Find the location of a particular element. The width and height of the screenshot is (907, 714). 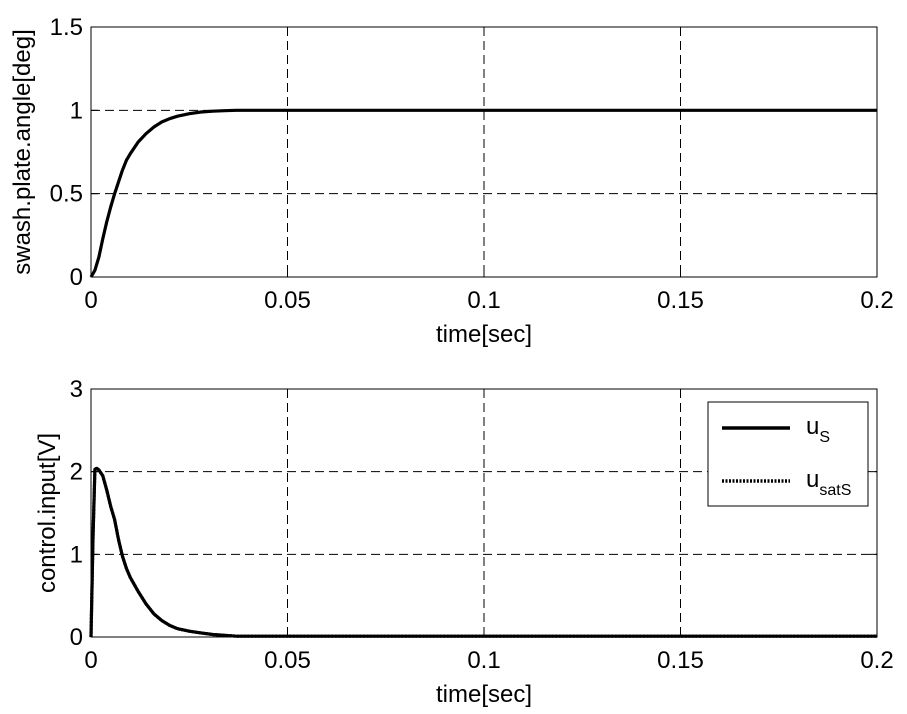

y-tick-label: 0.5 is located at coordinates (66, 194).